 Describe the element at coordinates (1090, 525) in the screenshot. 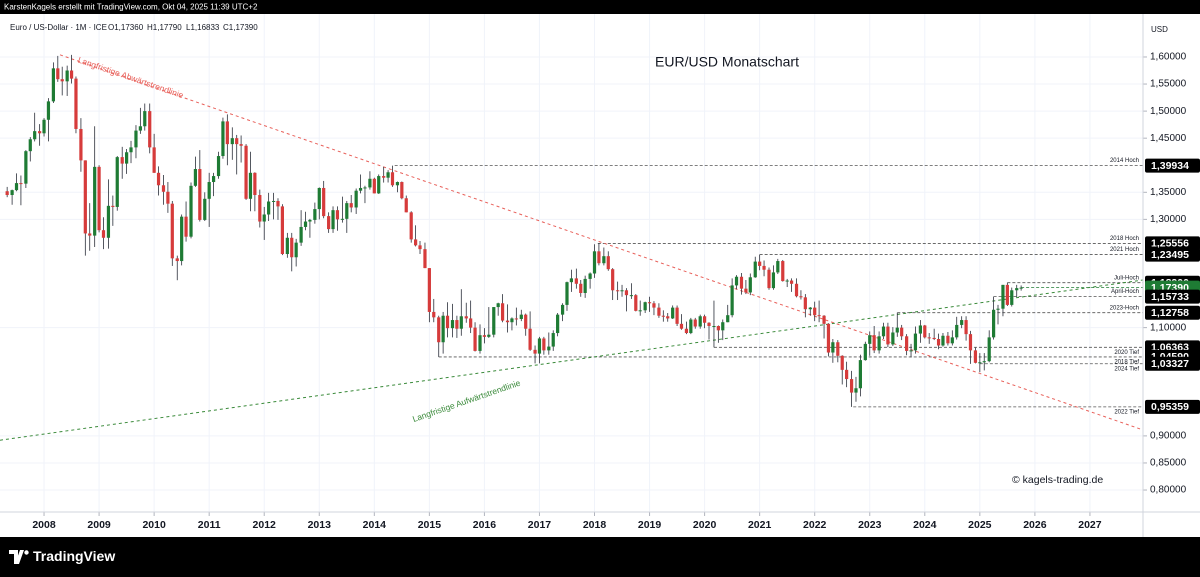

I see `x-tick-label: 2027` at that location.